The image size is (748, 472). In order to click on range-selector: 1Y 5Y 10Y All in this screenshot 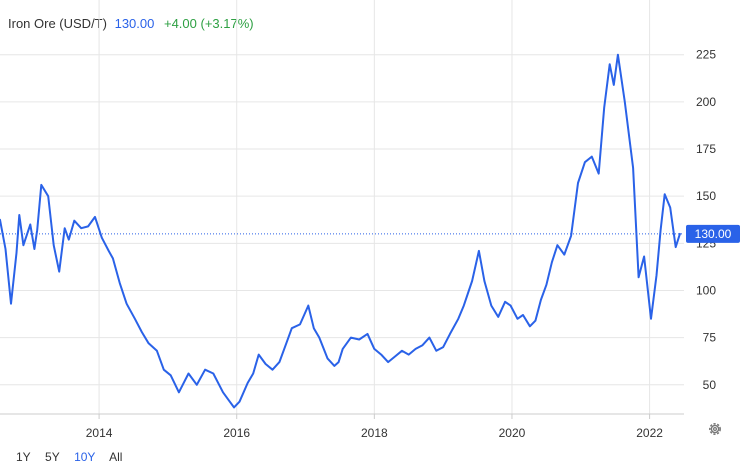, I will do `click(74, 457)`.